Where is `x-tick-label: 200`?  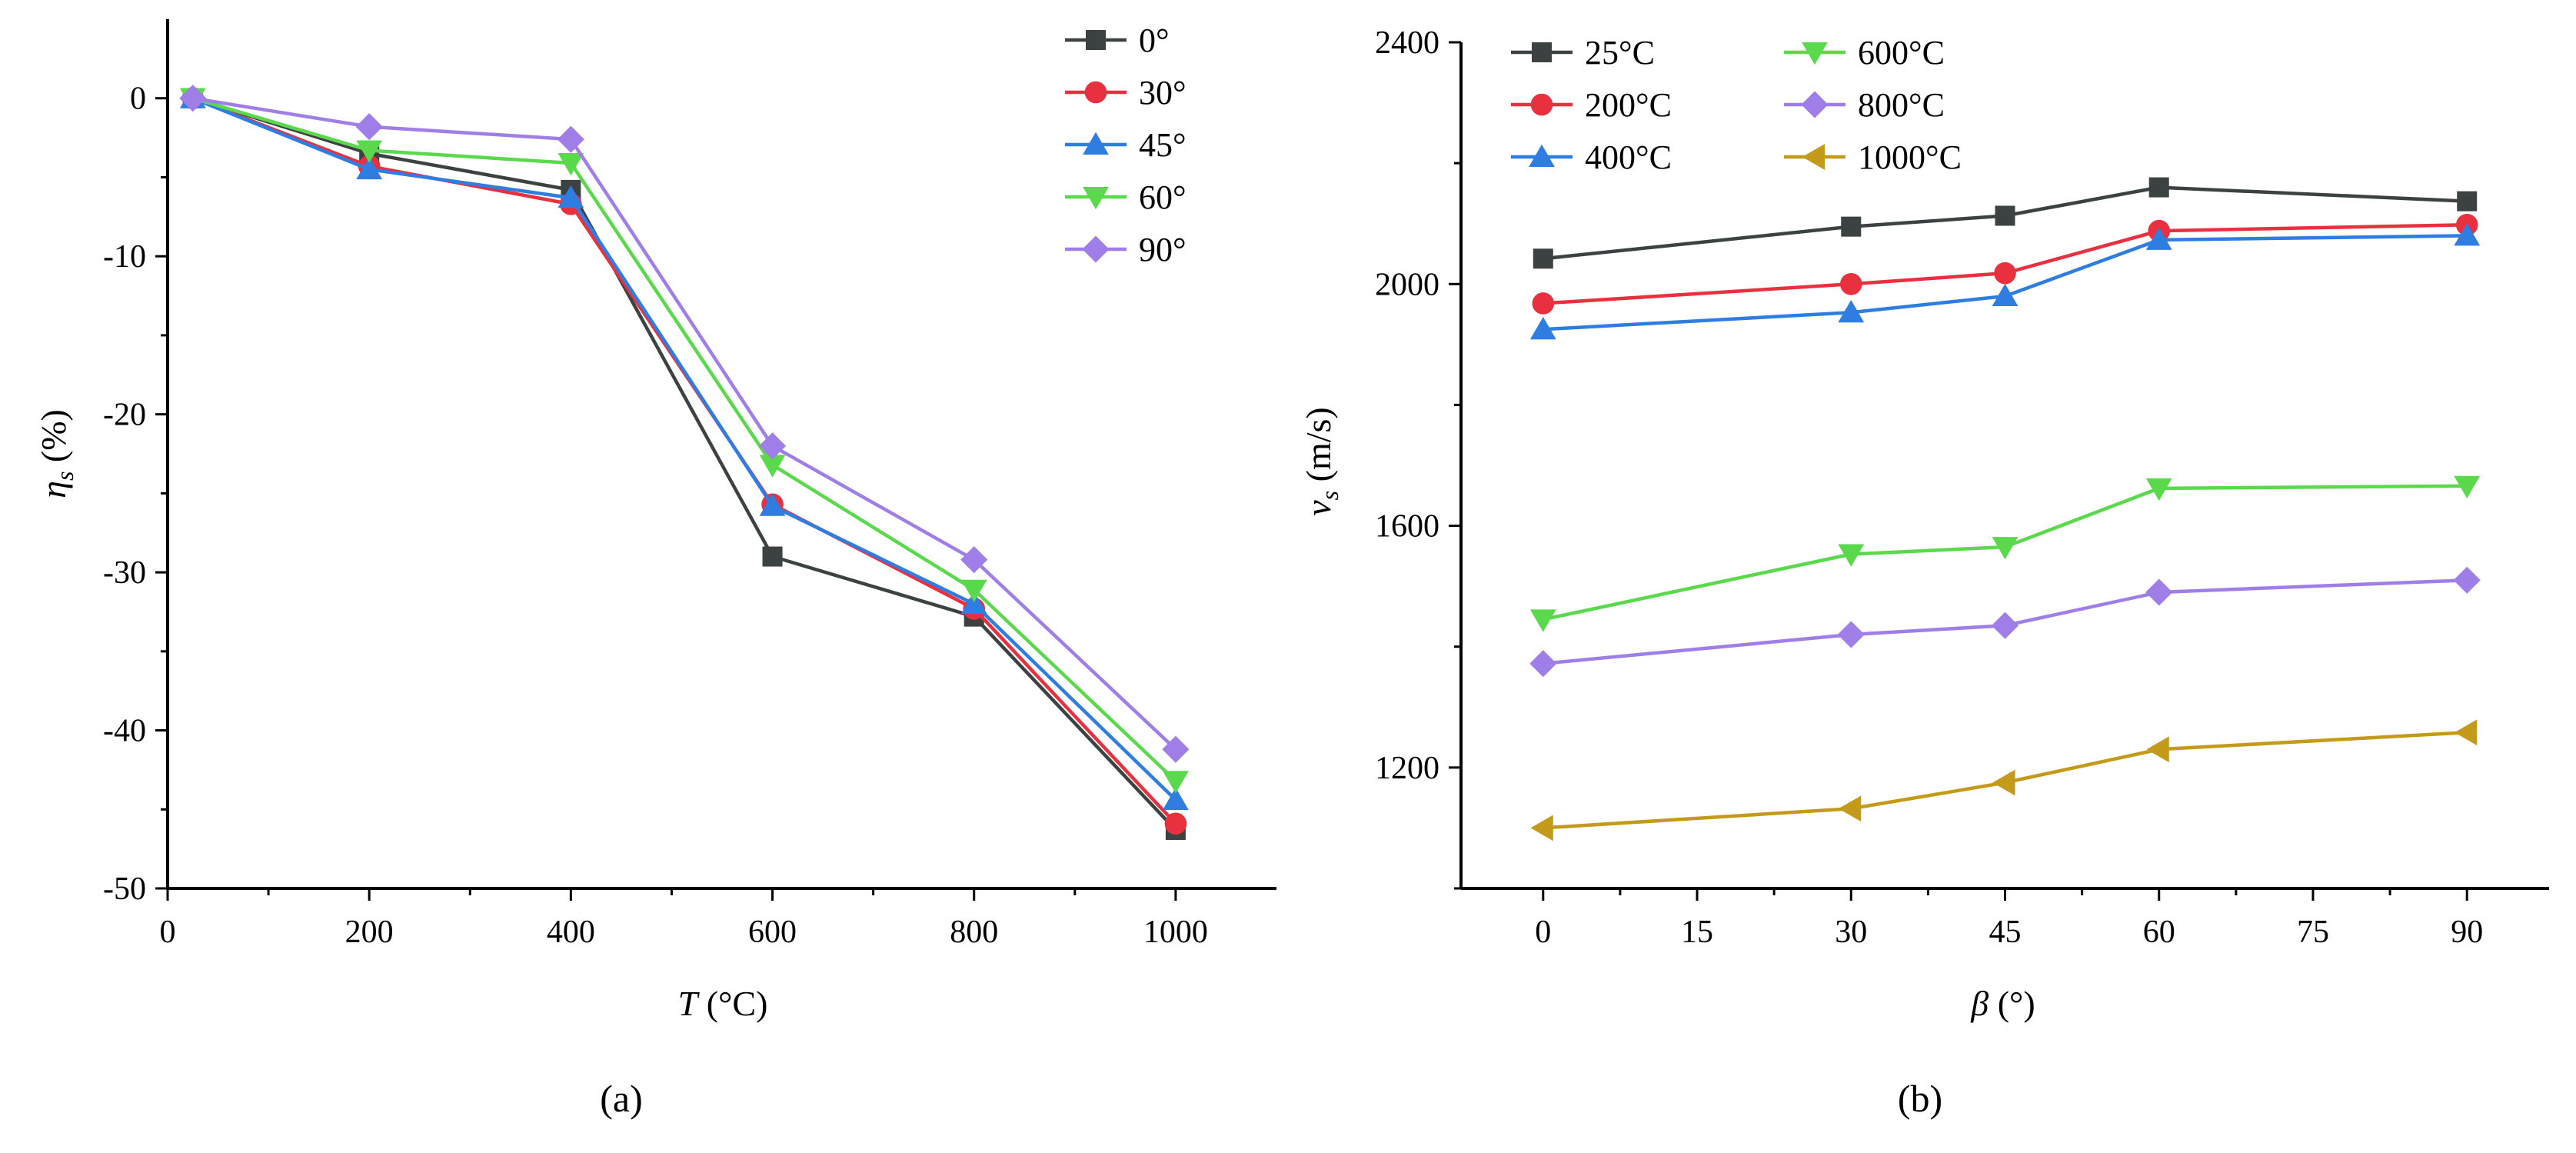 x-tick-label: 200 is located at coordinates (369, 932).